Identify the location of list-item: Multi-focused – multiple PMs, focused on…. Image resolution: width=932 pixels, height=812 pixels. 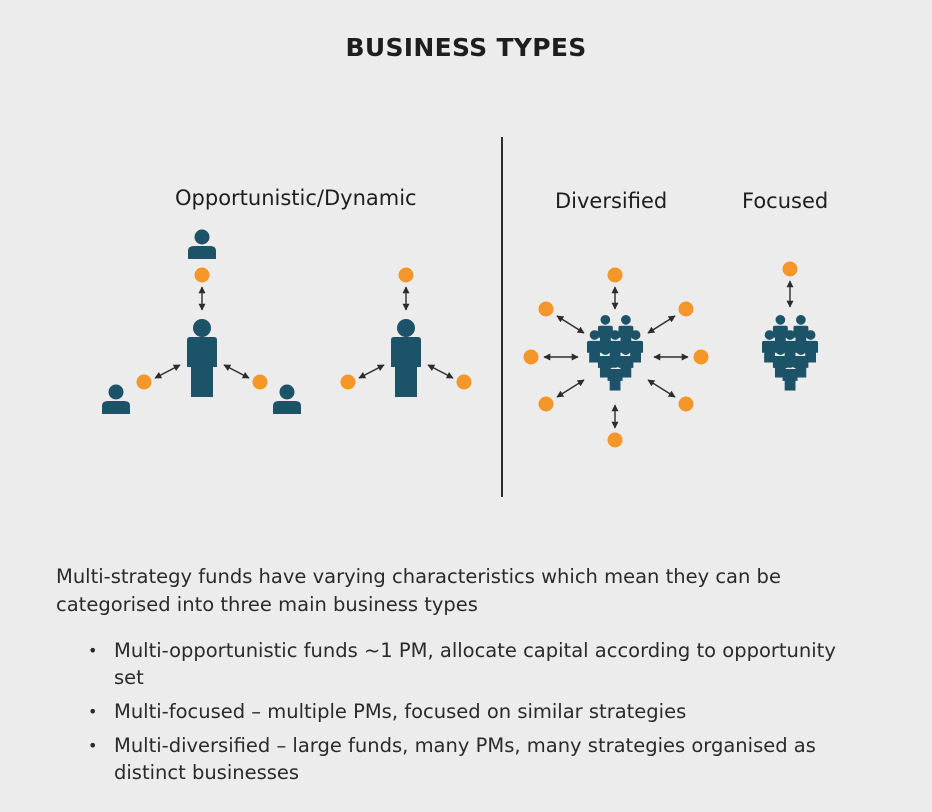
(468, 711).